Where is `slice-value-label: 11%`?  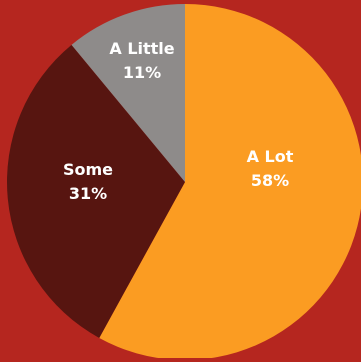
slice-value-label: 11% is located at coordinates (142, 72).